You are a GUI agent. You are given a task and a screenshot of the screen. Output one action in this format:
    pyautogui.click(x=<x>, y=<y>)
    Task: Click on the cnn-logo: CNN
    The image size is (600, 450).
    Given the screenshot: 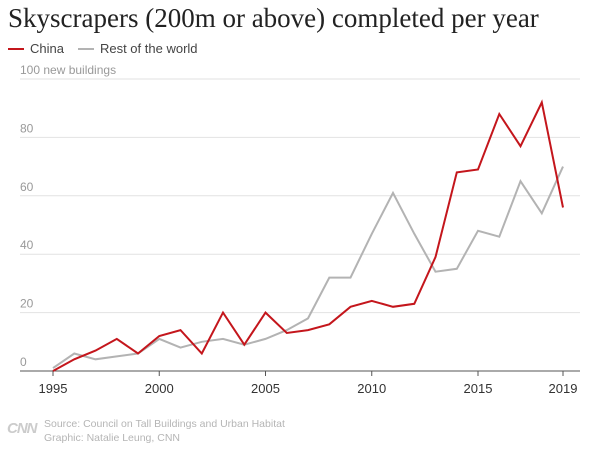 What is the action you would take?
    pyautogui.click(x=22, y=428)
    